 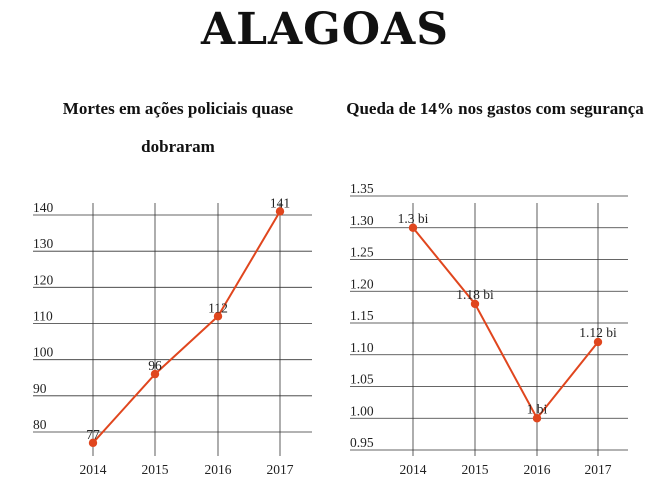 What do you see at coordinates (325, 29) in the screenshot?
I see `page-title: ALAGOAS` at bounding box center [325, 29].